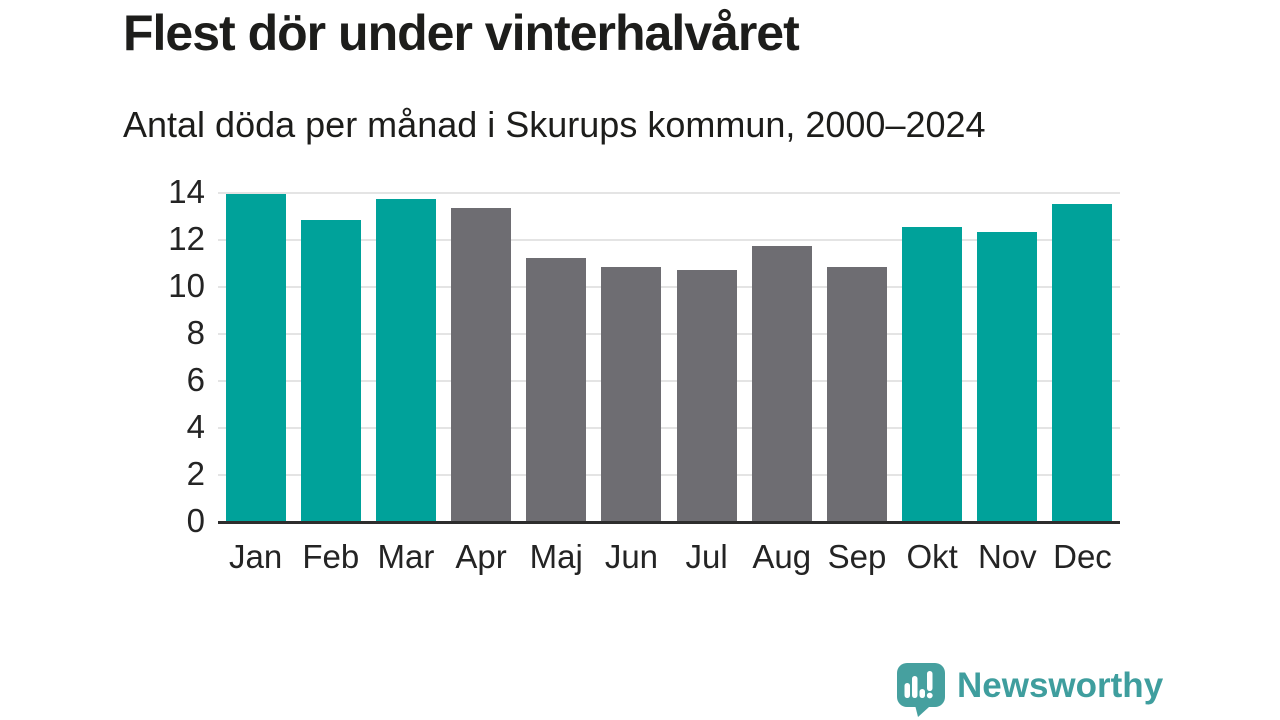 The height and width of the screenshot is (720, 1280). Describe the element at coordinates (195, 520) in the screenshot. I see `y-axis-label-0: 0` at that location.